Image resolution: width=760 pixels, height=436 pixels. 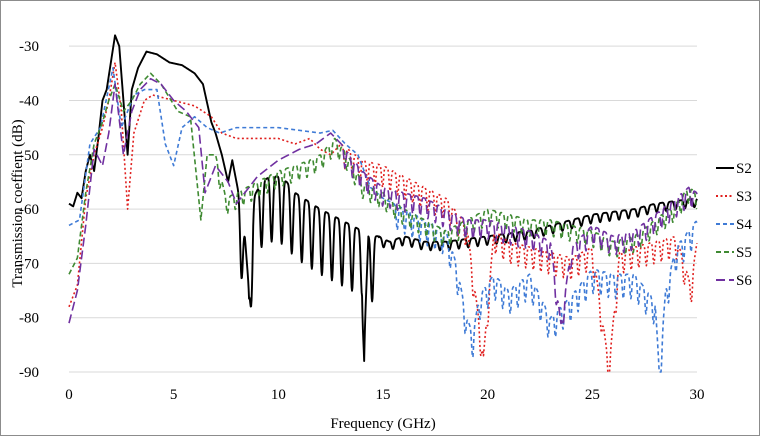 What do you see at coordinates (29, 101) in the screenshot?
I see `y-tick-label: -40` at bounding box center [29, 101].